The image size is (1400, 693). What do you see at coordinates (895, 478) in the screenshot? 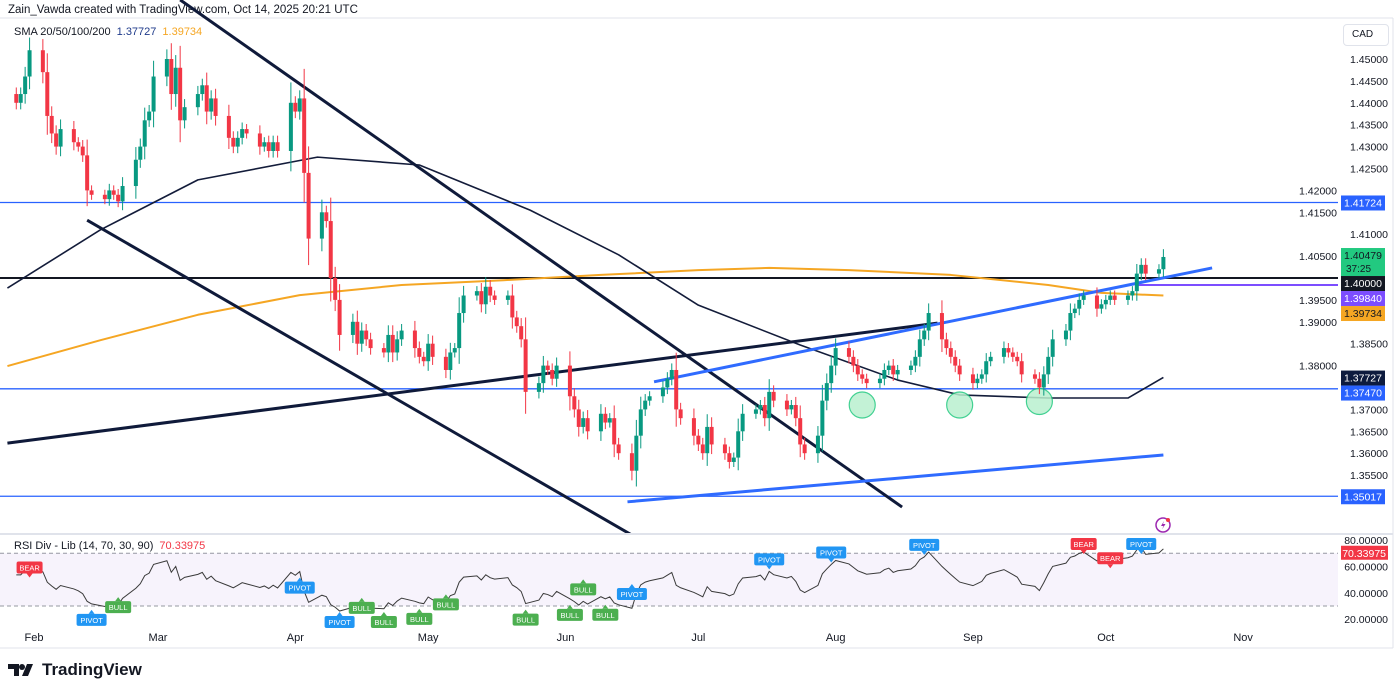
I see `channel-lower-line` at bounding box center [895, 478].